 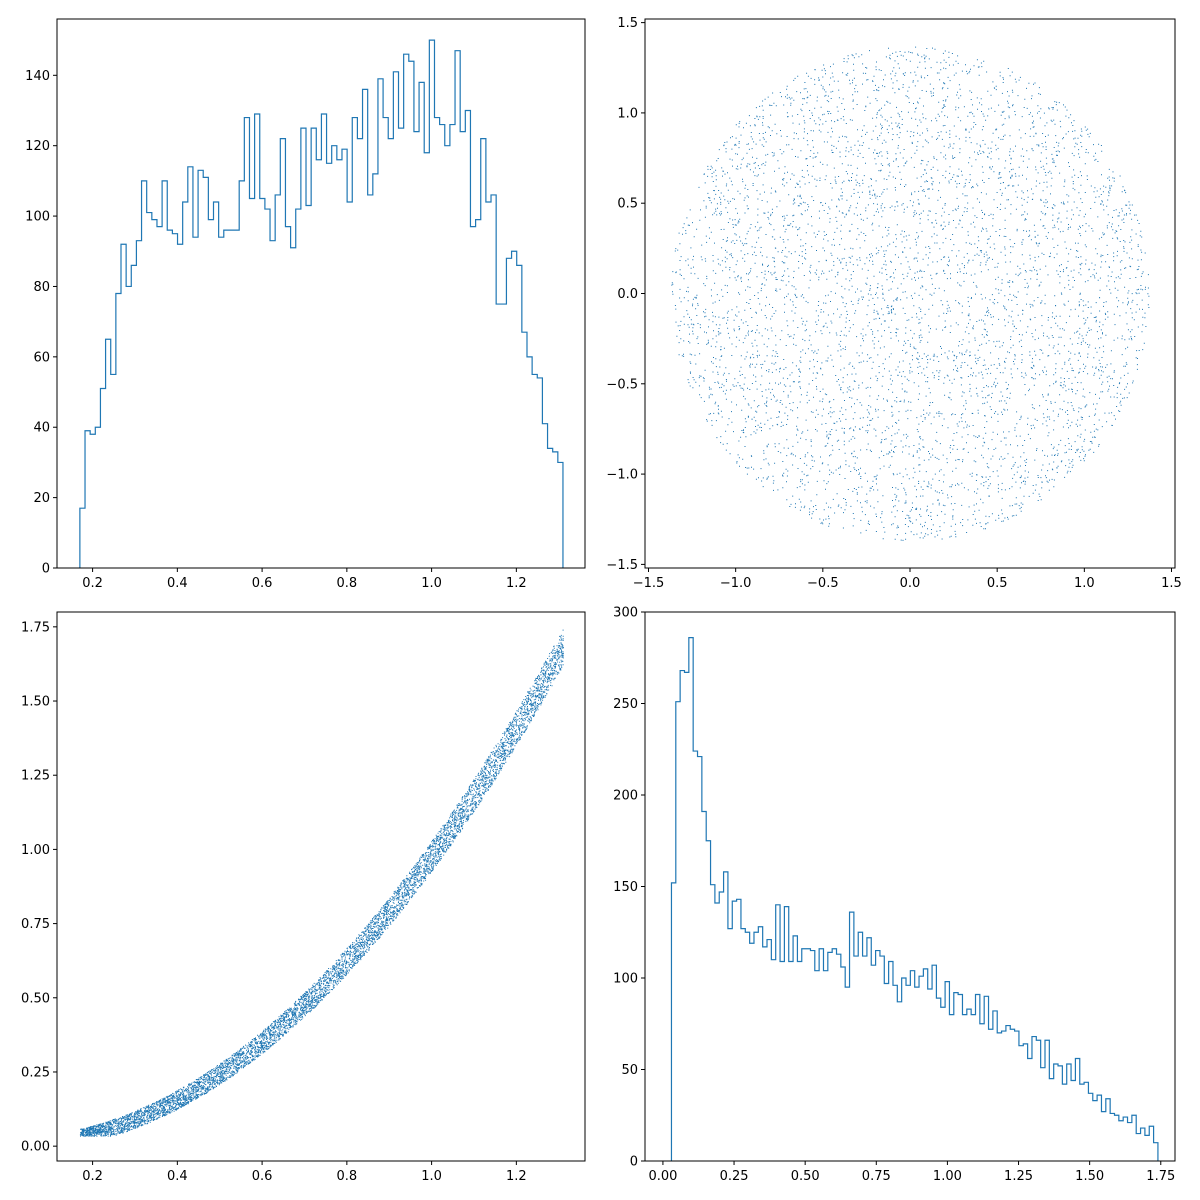 I want to click on y-tick-label: 250, so click(x=625, y=704).